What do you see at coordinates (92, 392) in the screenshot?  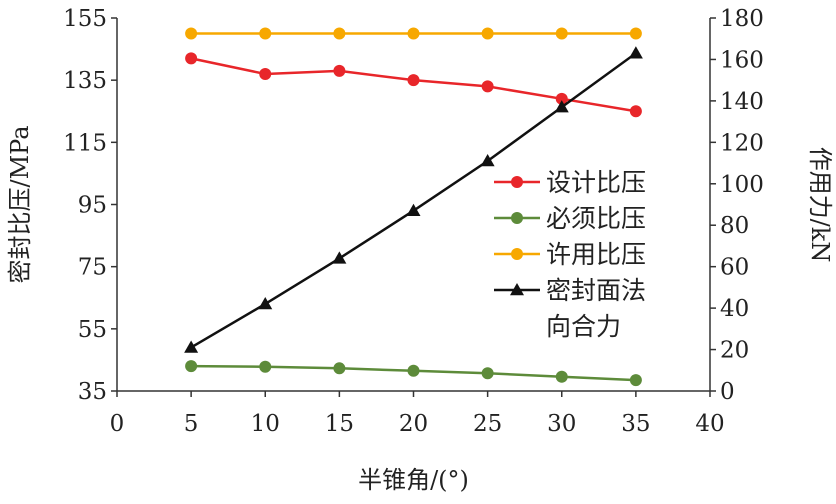 I see `y-left-tick-label: 35` at bounding box center [92, 392].